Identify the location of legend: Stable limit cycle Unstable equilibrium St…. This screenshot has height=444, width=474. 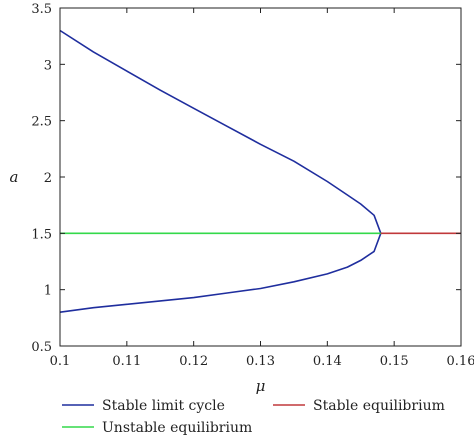
(253, 417).